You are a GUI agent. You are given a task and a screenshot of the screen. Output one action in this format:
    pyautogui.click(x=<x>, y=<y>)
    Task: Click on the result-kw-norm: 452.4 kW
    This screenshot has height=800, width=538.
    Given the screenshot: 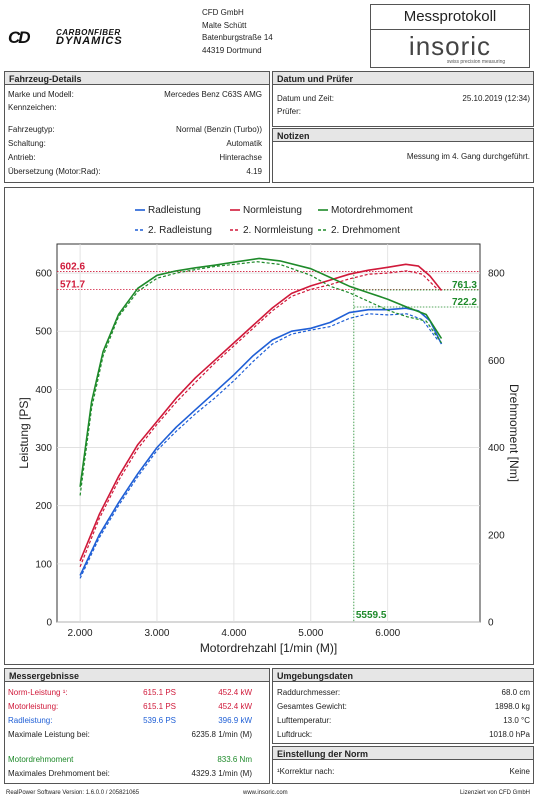 What is the action you would take?
    pyautogui.click(x=235, y=692)
    